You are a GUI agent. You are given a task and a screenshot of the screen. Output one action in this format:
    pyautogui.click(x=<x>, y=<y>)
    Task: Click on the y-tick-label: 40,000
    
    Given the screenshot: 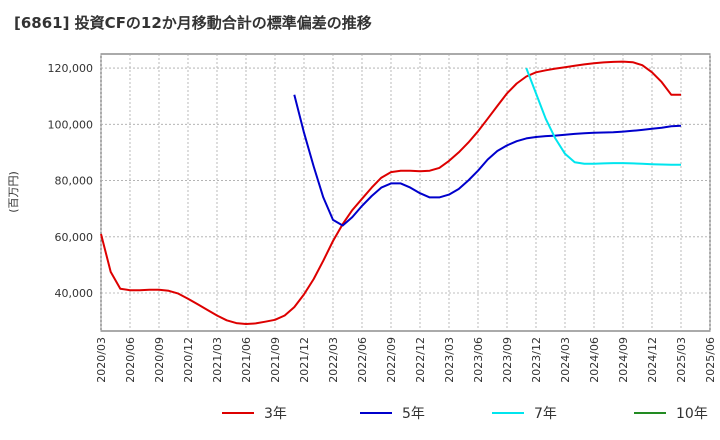 What is the action you would take?
    pyautogui.click(x=74, y=293)
    